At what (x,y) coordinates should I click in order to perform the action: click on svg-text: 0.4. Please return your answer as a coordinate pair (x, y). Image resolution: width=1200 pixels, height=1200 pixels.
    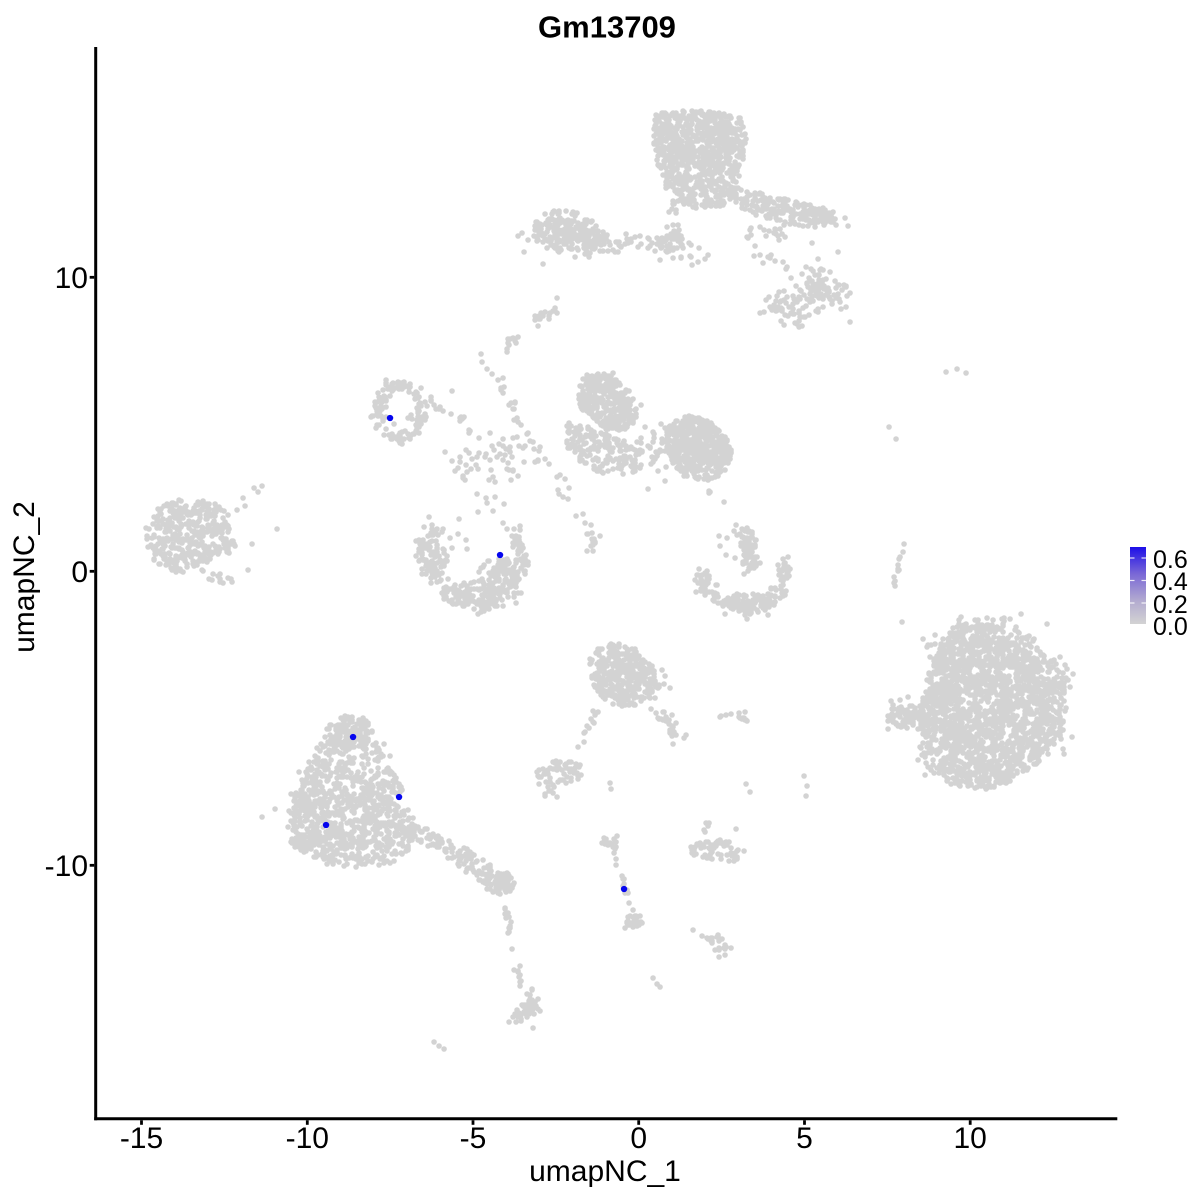
    Looking at the image, I should click on (1170, 582).